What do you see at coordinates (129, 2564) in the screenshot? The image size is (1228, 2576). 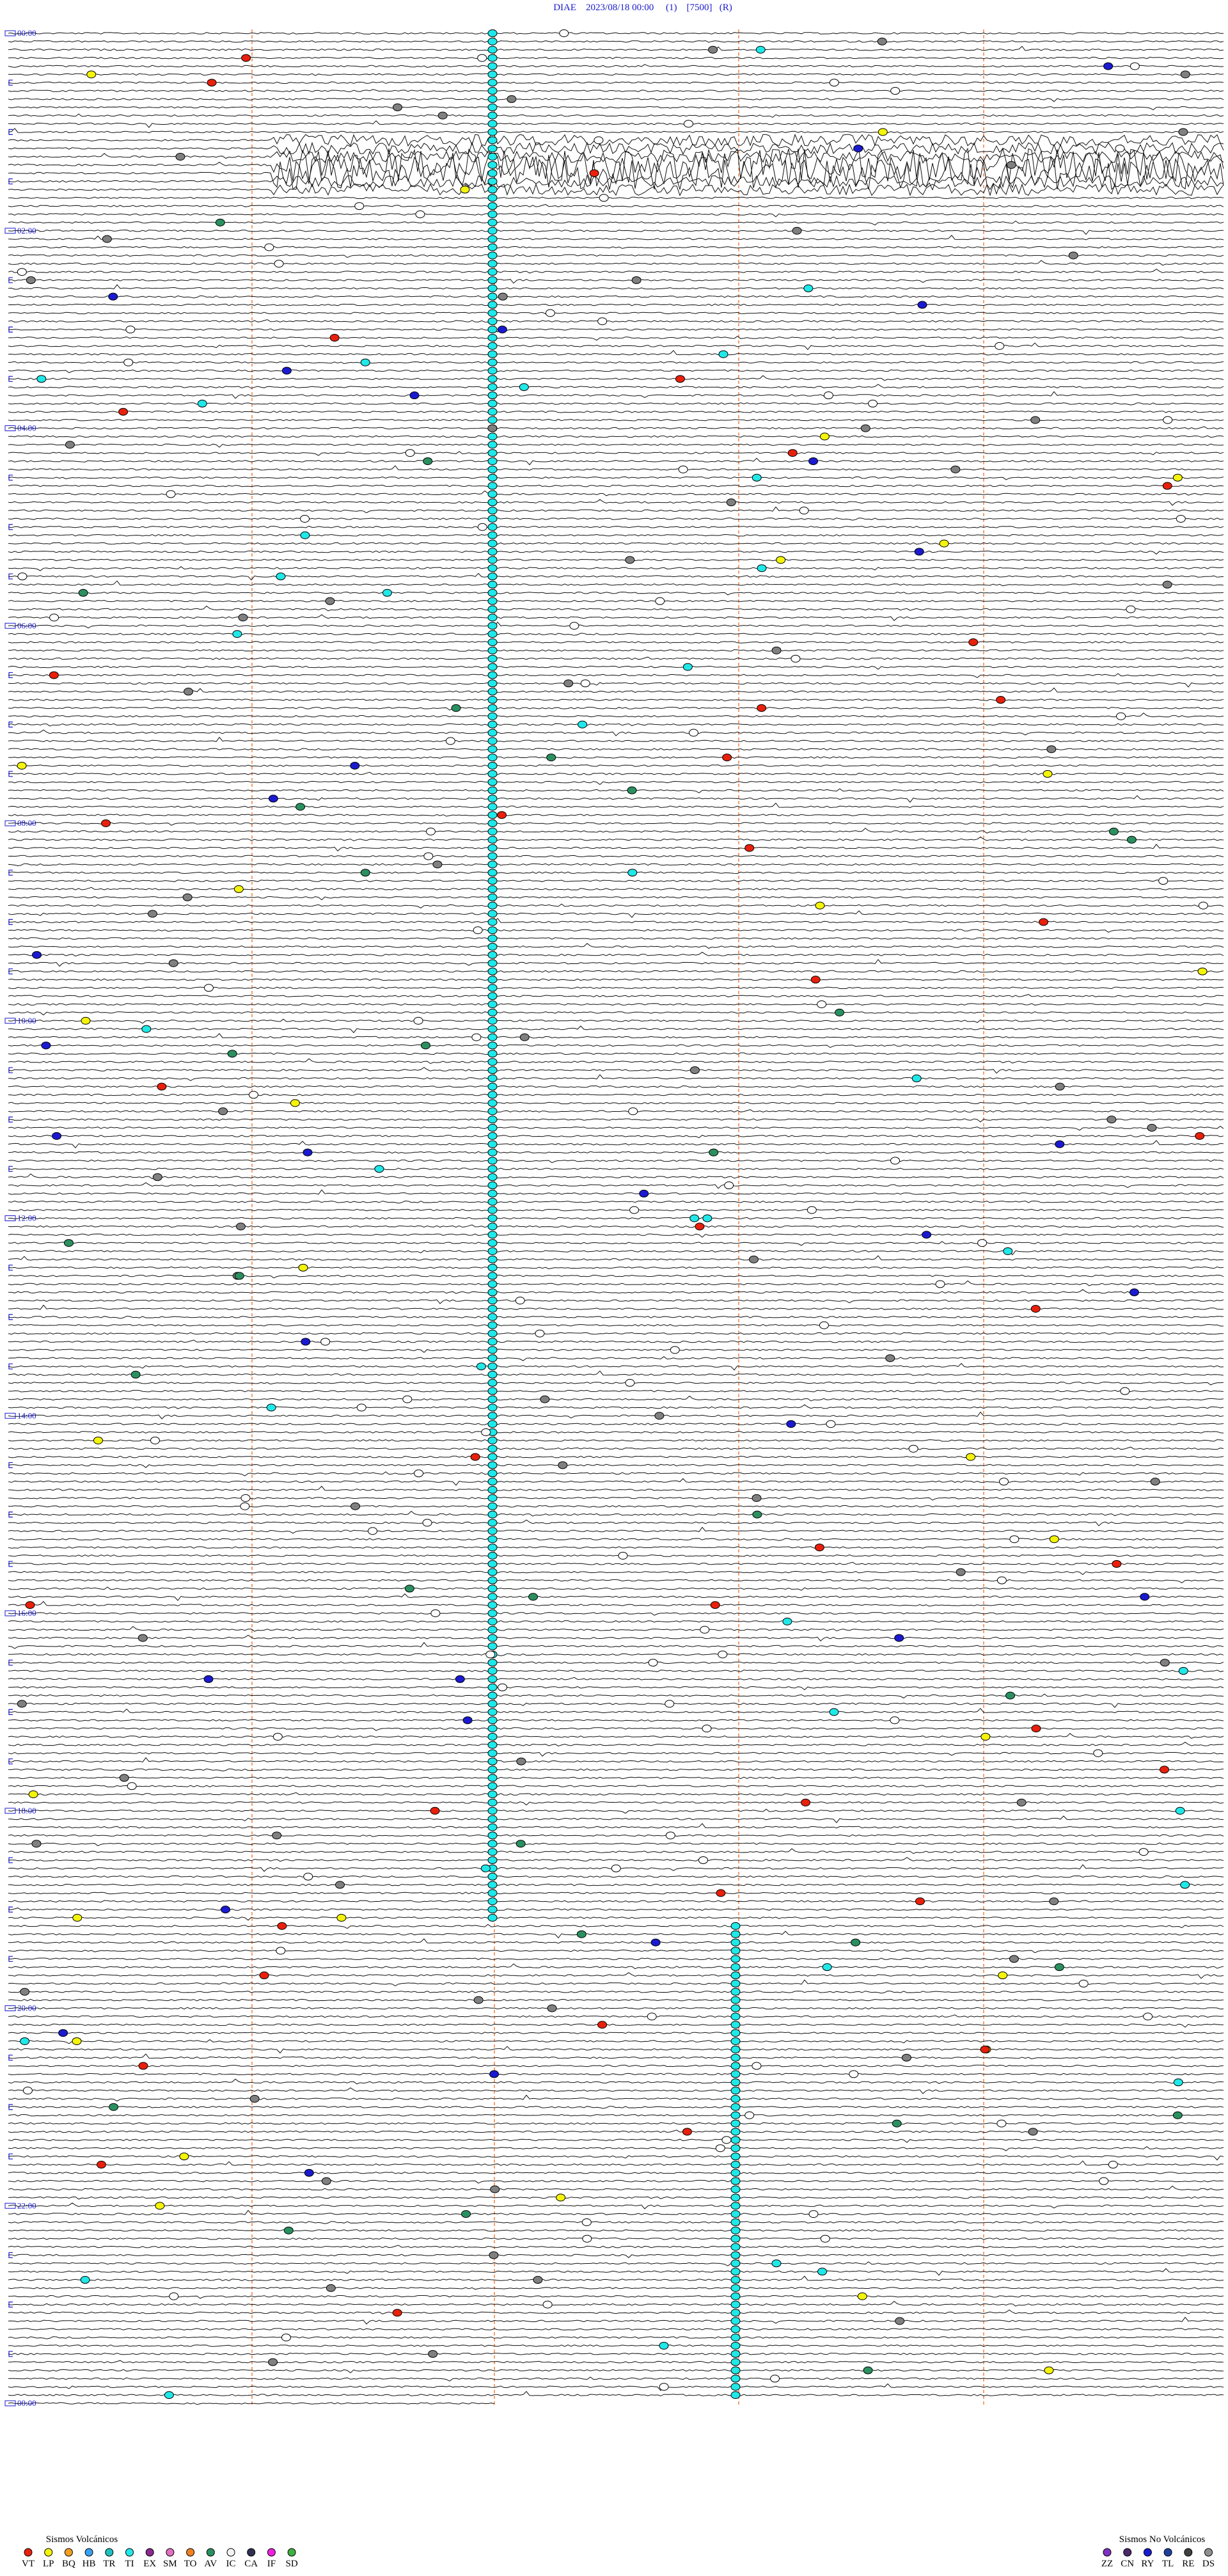 I see `legend-code: TI` at bounding box center [129, 2564].